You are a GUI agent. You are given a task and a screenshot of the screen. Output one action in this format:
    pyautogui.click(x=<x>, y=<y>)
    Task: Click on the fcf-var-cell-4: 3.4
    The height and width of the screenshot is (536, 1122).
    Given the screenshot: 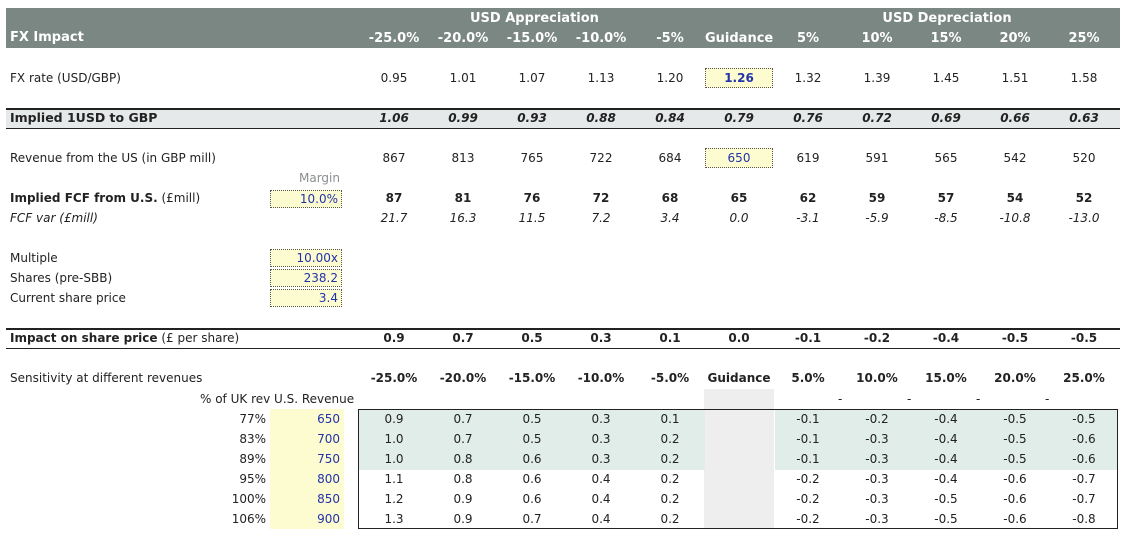 What is the action you would take?
    pyautogui.click(x=670, y=218)
    